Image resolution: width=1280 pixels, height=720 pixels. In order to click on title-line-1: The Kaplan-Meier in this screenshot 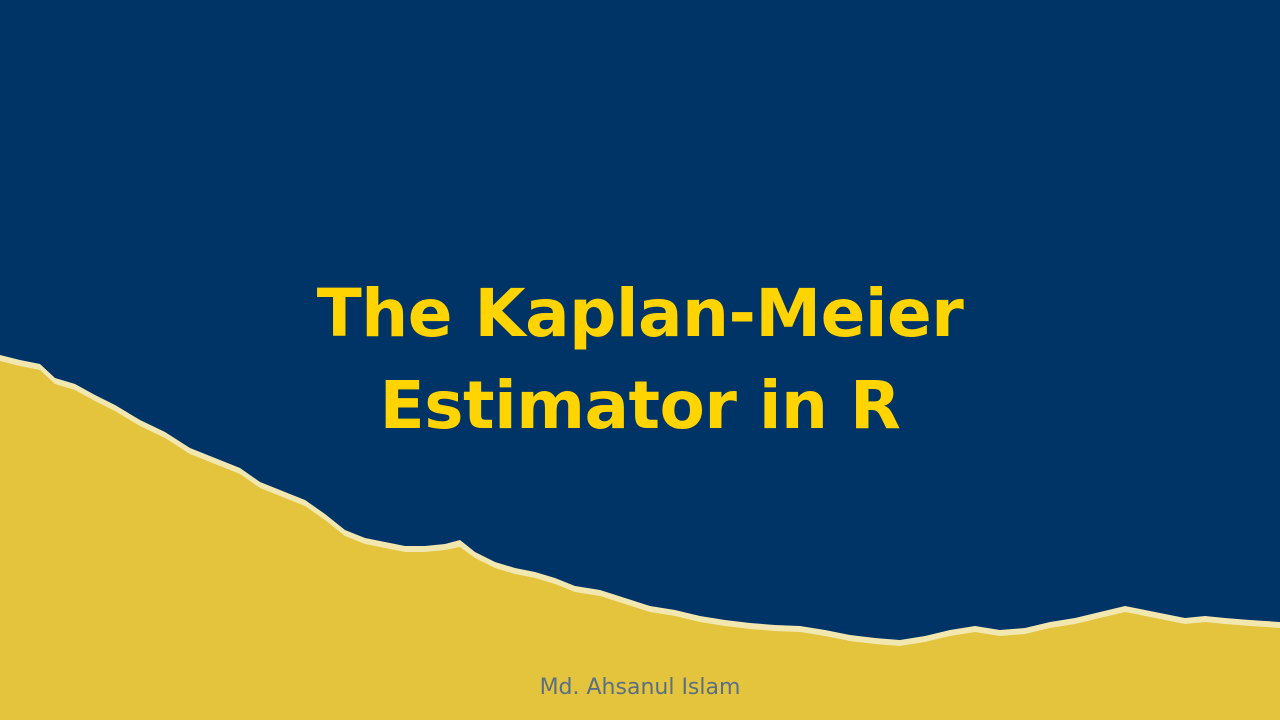, I will do `click(640, 313)`.